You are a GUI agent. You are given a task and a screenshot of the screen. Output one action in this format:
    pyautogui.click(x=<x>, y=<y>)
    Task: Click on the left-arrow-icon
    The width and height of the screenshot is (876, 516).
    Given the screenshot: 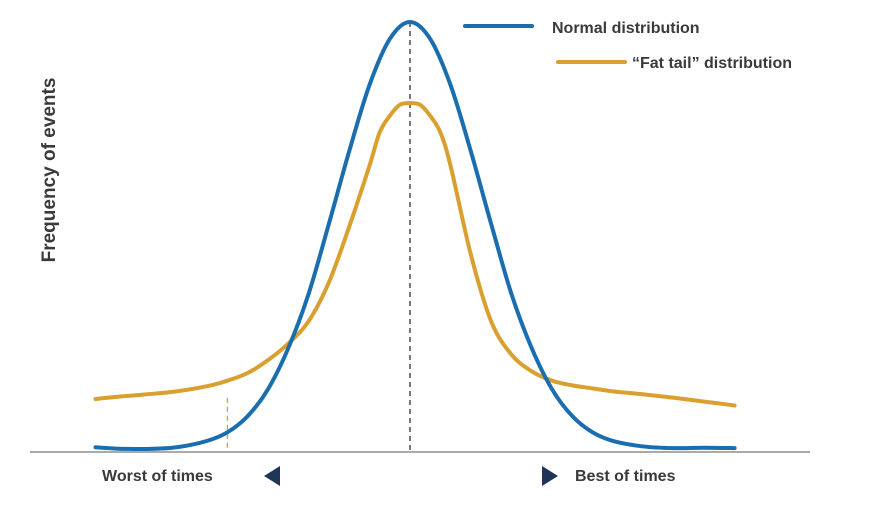 What is the action you would take?
    pyautogui.click(x=272, y=476)
    